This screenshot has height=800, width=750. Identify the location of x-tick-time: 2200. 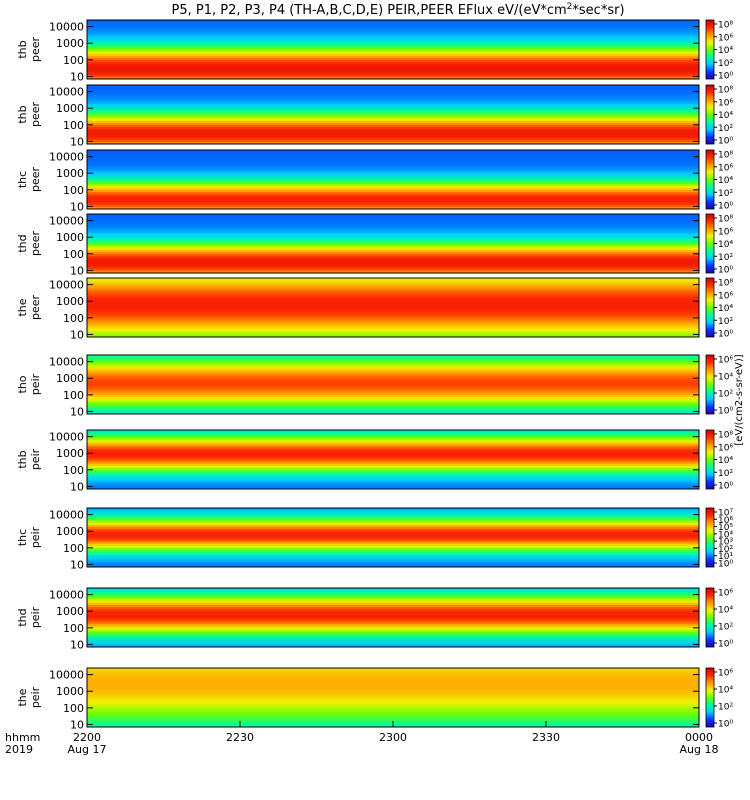
(87, 737).